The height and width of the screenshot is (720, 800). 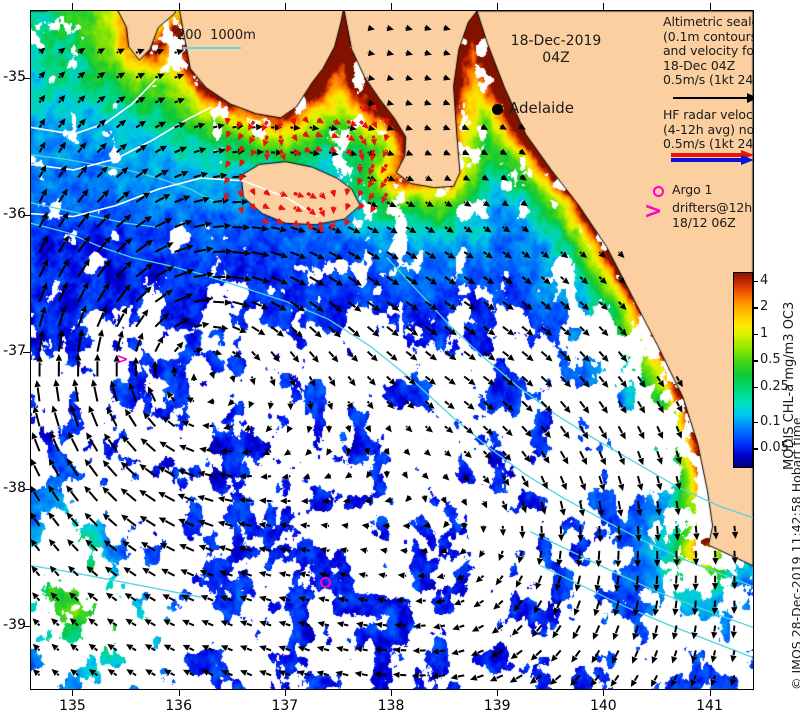 What do you see at coordinates (498, 692) in the screenshot?
I see `x-tick` at bounding box center [498, 692].